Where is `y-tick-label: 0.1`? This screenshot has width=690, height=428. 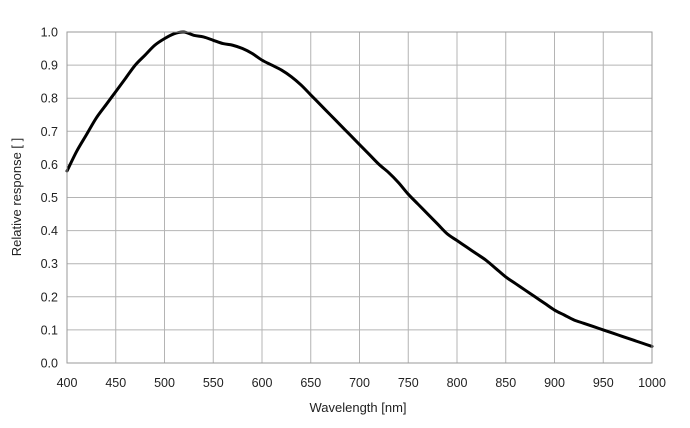 y-tick-label: 0.1 is located at coordinates (49, 330).